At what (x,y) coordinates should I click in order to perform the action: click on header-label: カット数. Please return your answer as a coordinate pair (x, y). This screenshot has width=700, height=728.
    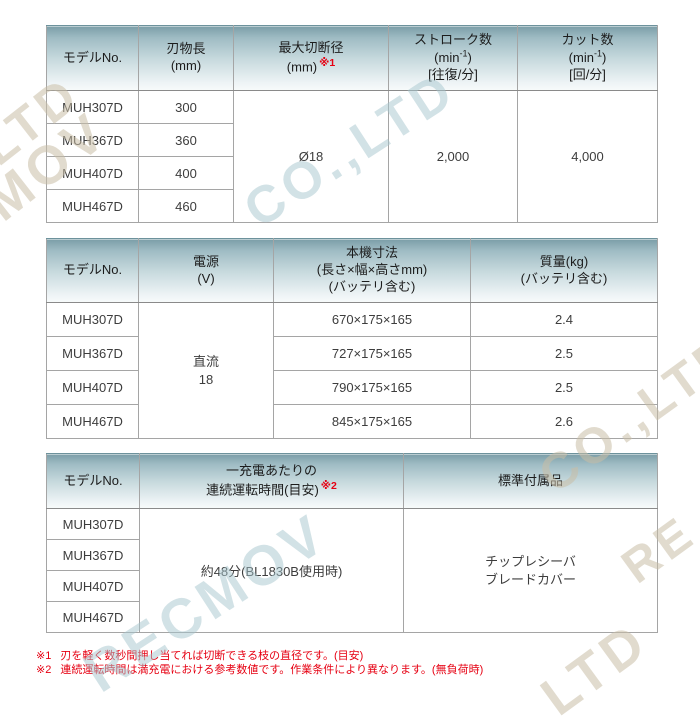
    Looking at the image, I should click on (587, 39).